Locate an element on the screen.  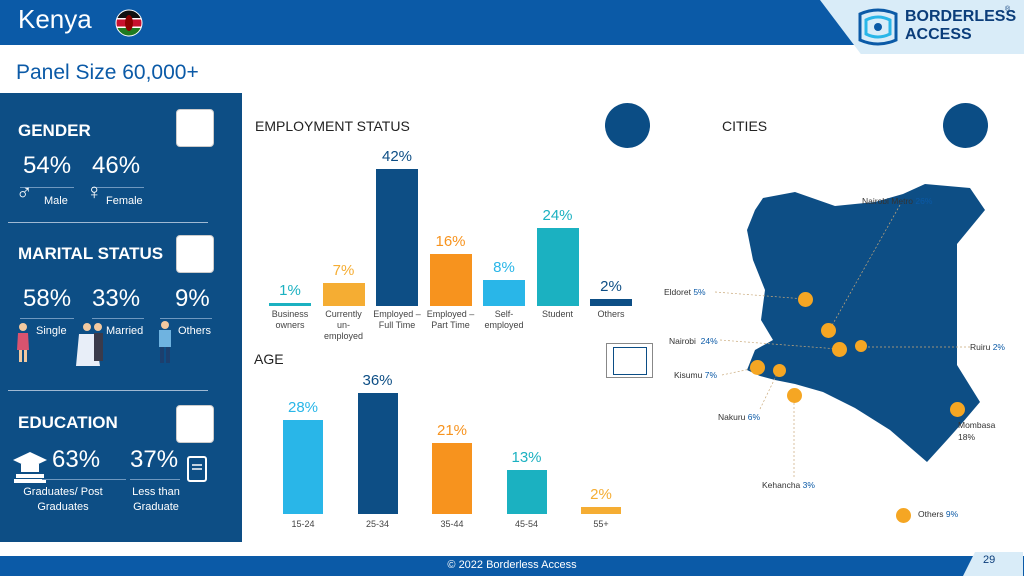
data-label: 24% is located at coordinates (557, 215).